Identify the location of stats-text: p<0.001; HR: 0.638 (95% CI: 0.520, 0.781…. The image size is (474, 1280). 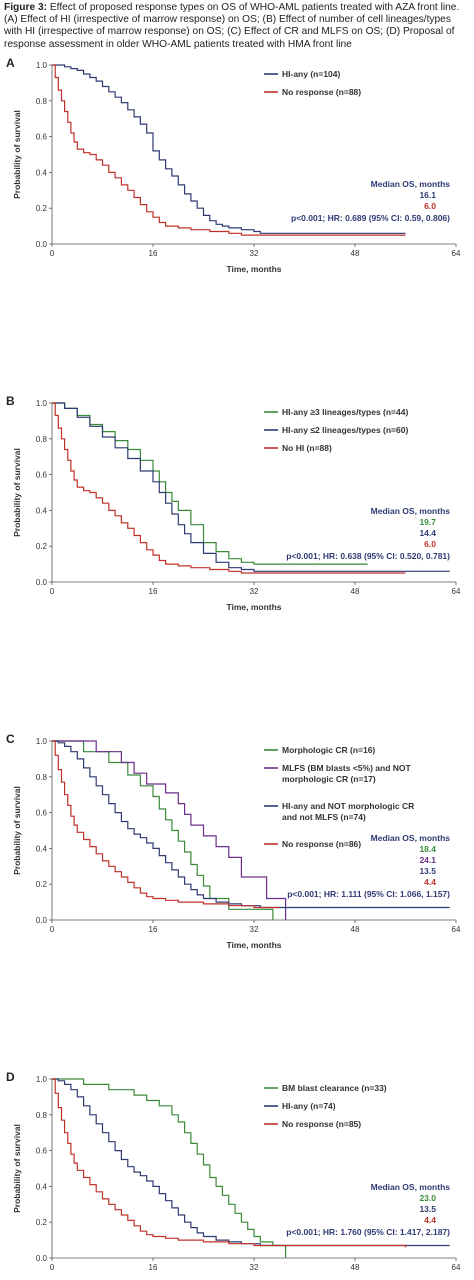
(368, 556).